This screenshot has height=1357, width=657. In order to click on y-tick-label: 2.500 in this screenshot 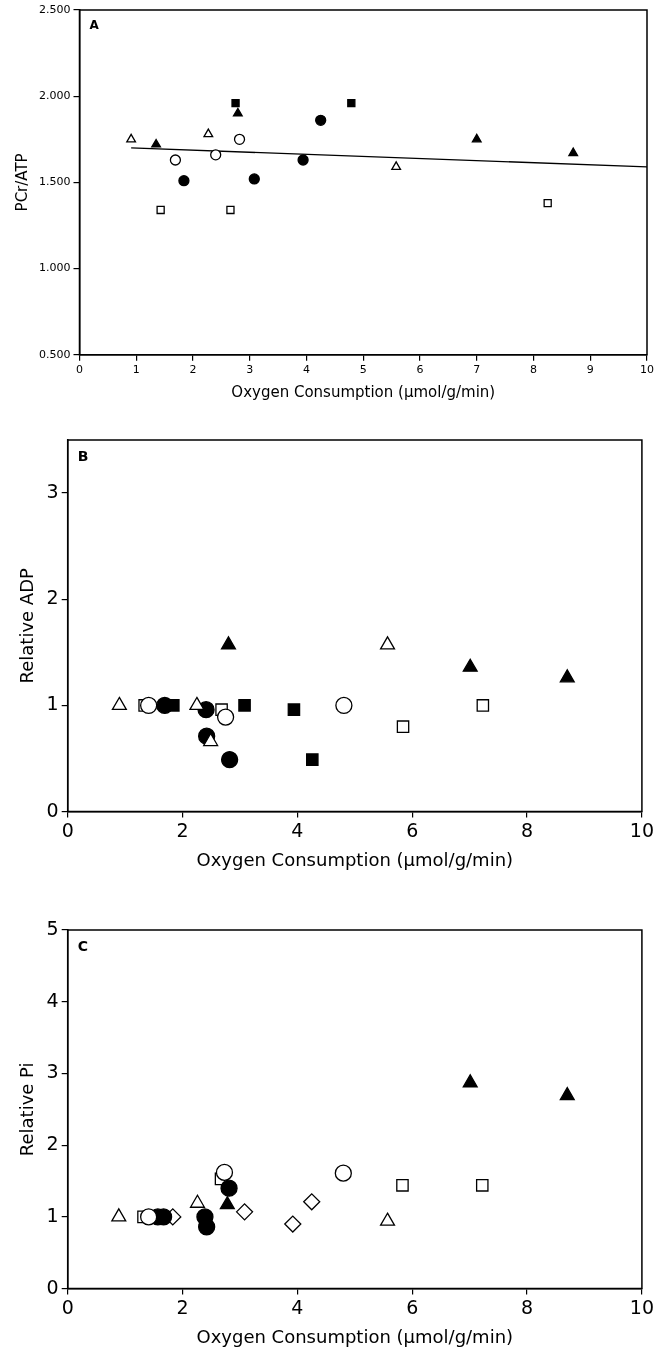, I will do `click(54, 9)`.